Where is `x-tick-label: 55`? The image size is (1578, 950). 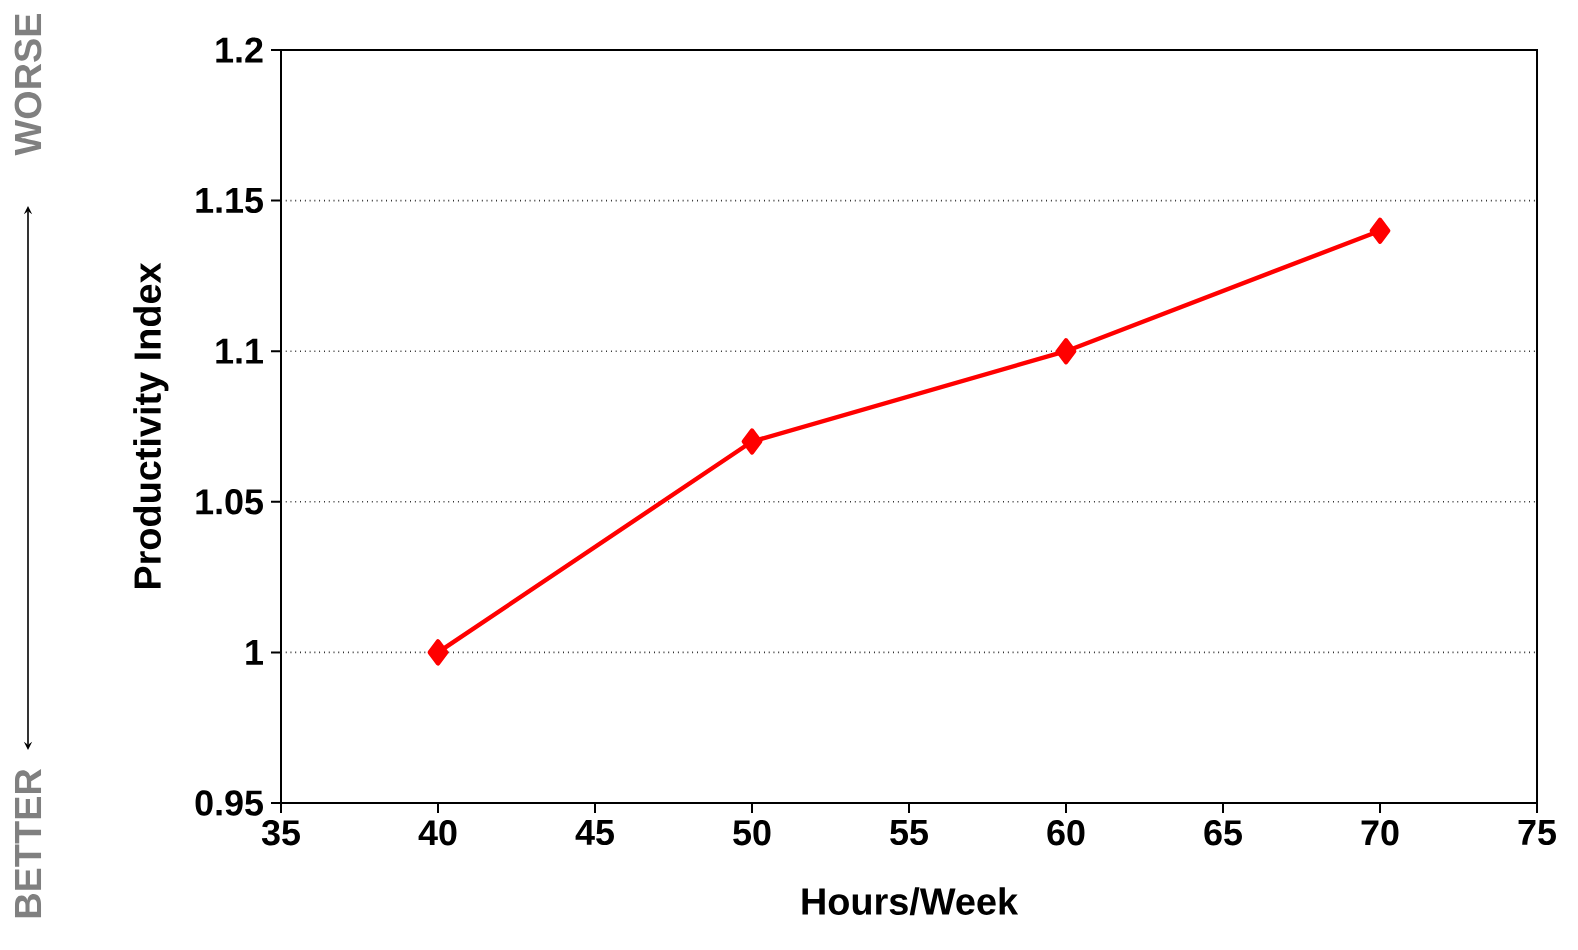 x-tick-label: 55 is located at coordinates (909, 833).